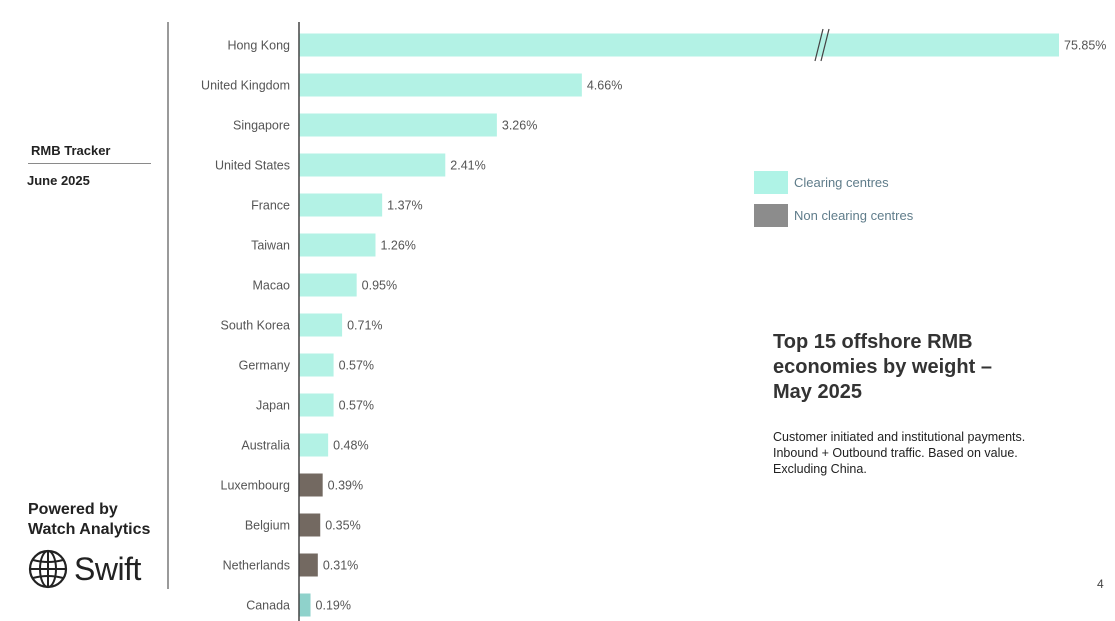 This screenshot has height=621, width=1115. What do you see at coordinates (372, 165) in the screenshot?
I see `bar-united-states` at bounding box center [372, 165].